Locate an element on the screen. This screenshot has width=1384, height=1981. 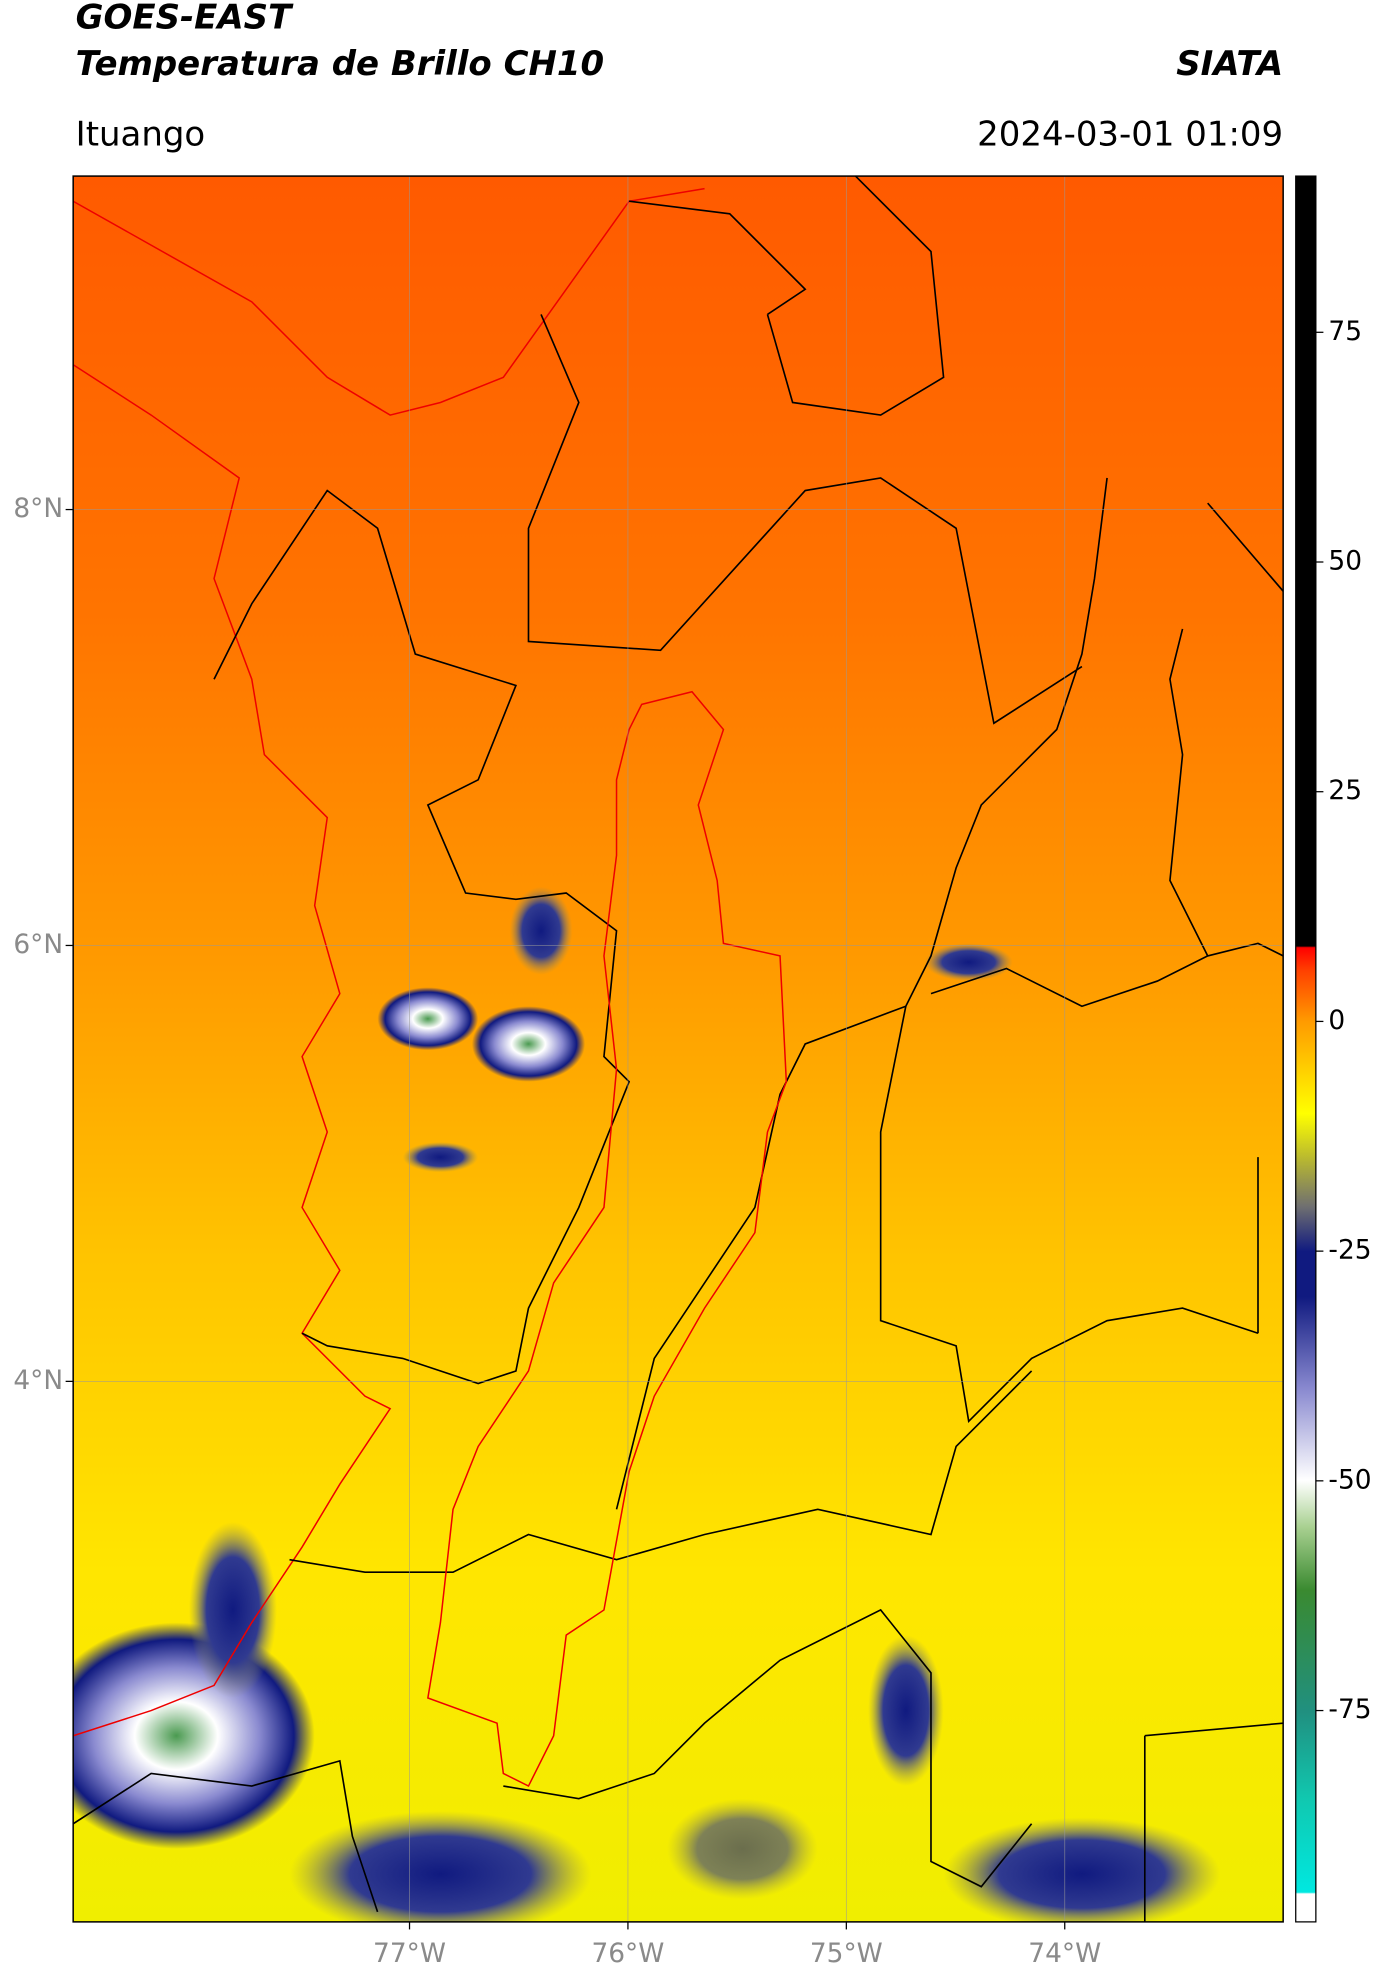
colorbar-tick-label: 0 is located at coordinates (1336, 1020).